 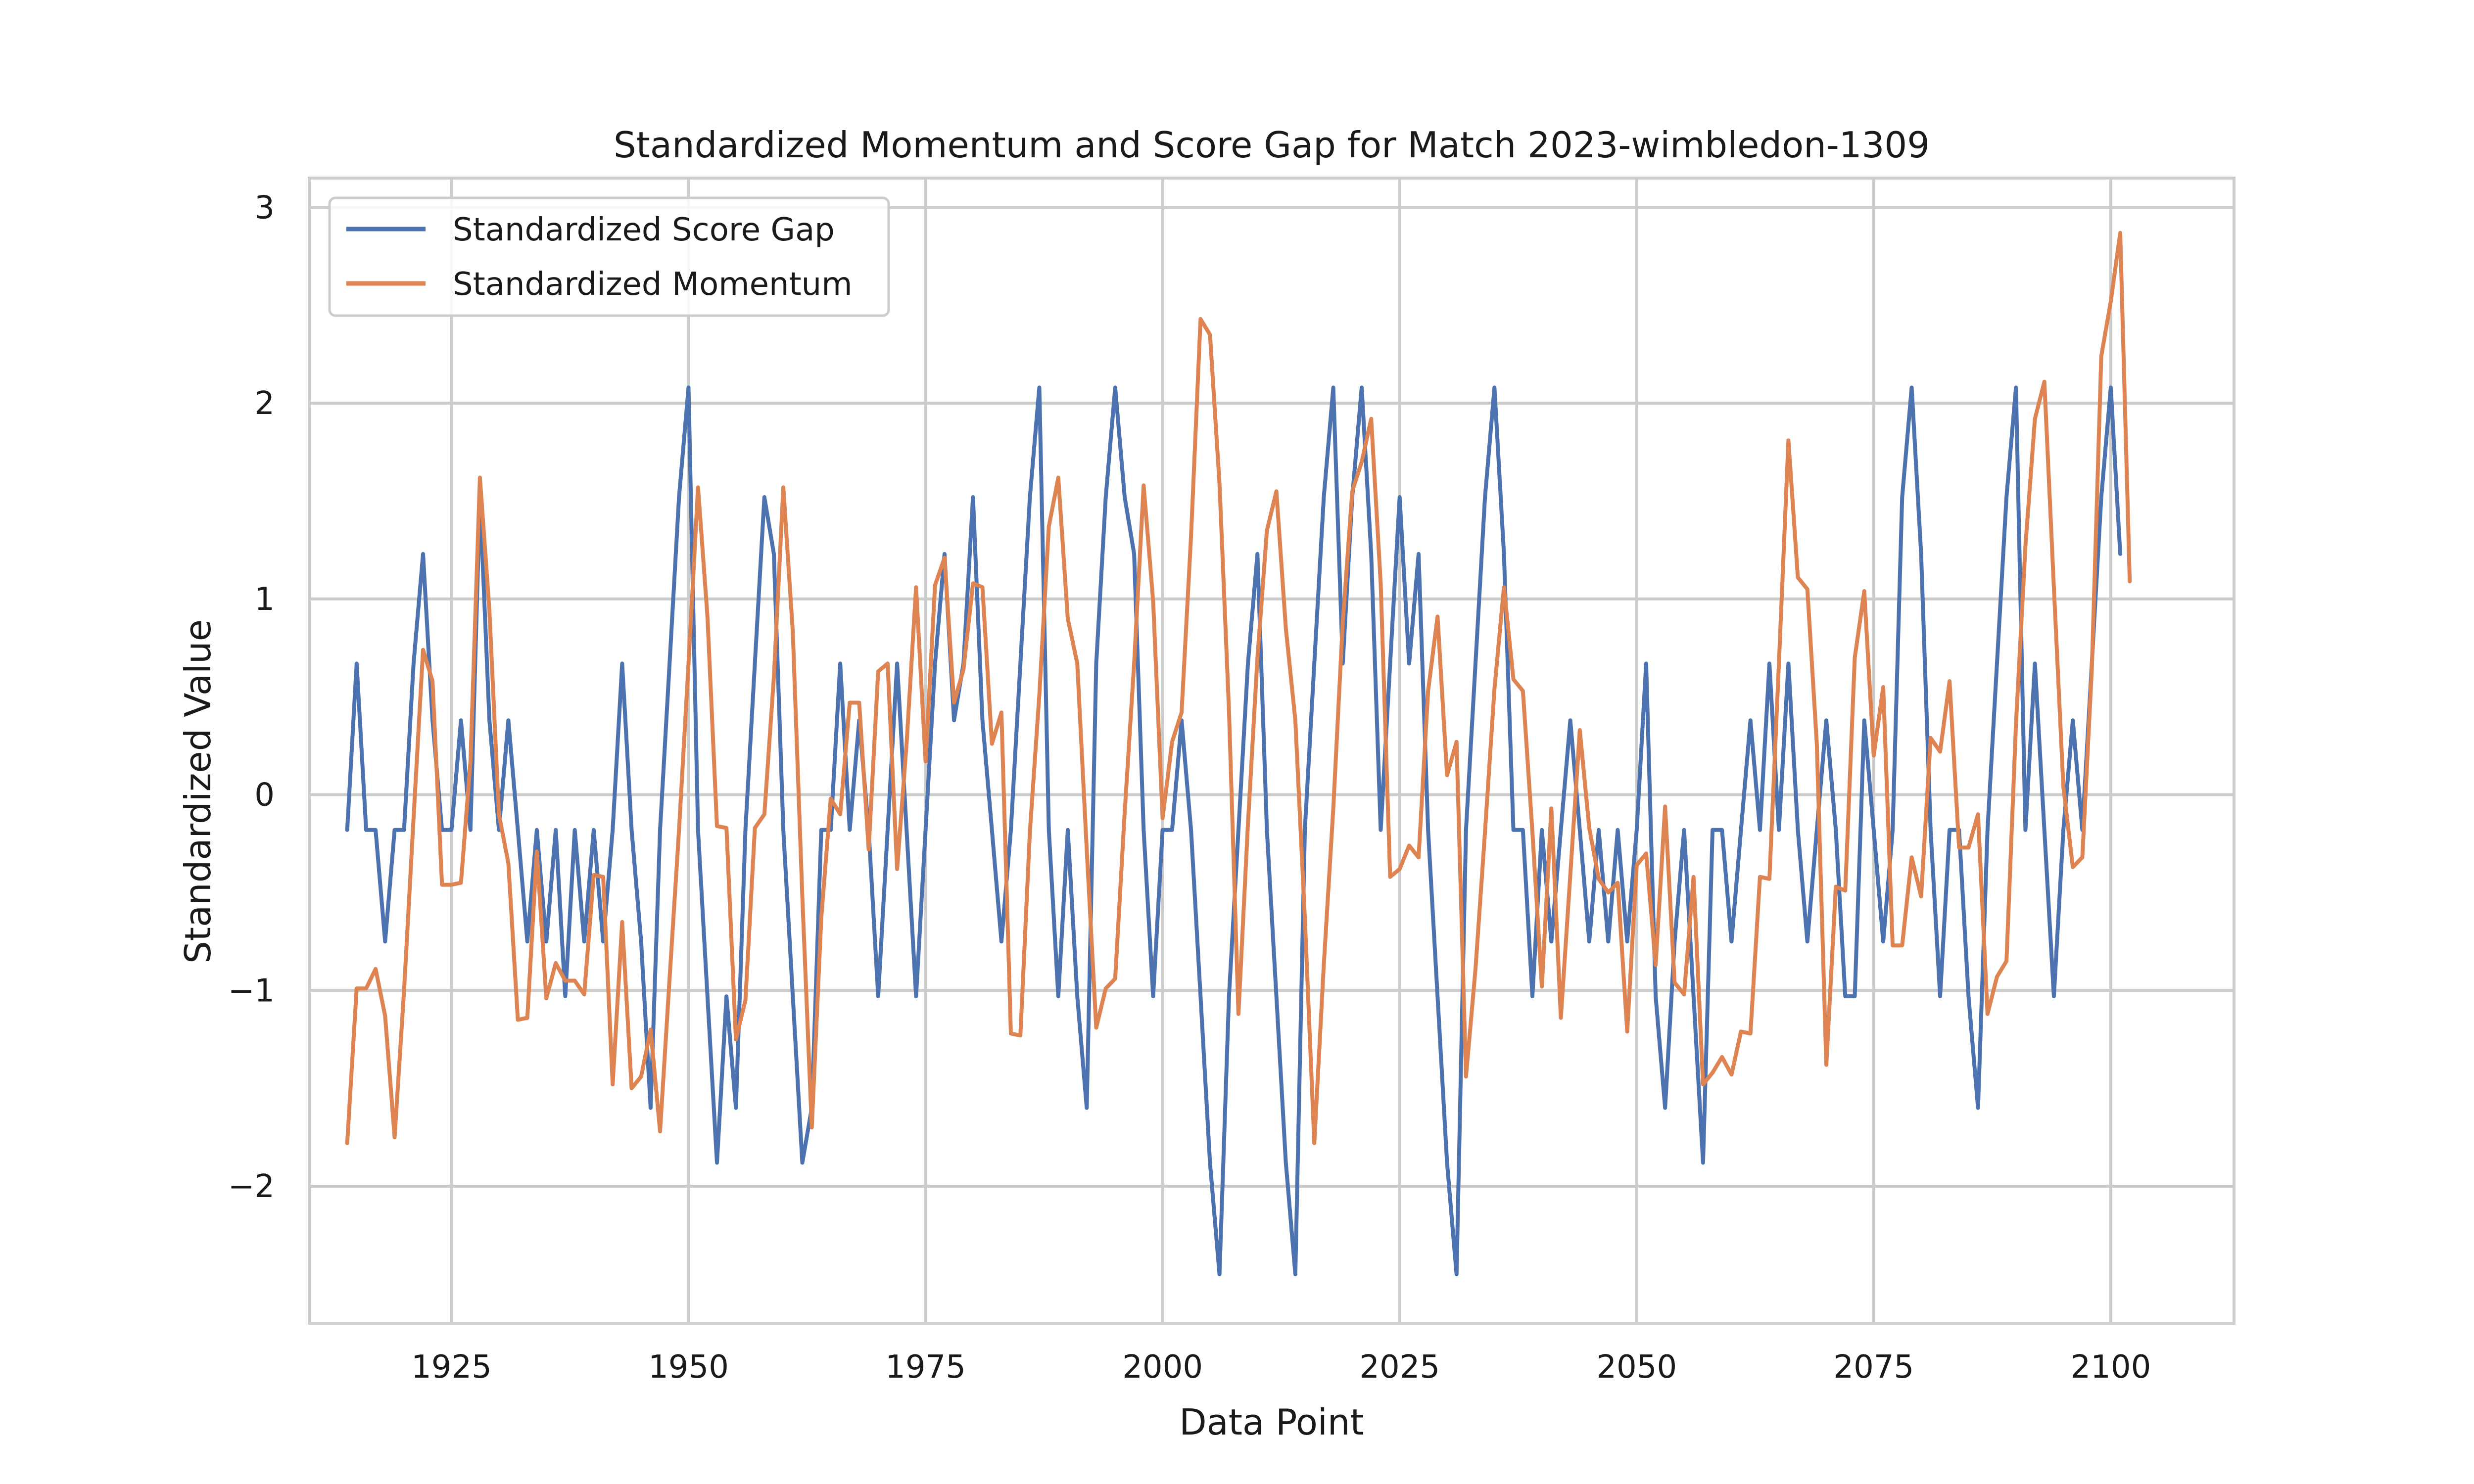 I want to click on y-tick-label: 3, so click(x=264, y=207).